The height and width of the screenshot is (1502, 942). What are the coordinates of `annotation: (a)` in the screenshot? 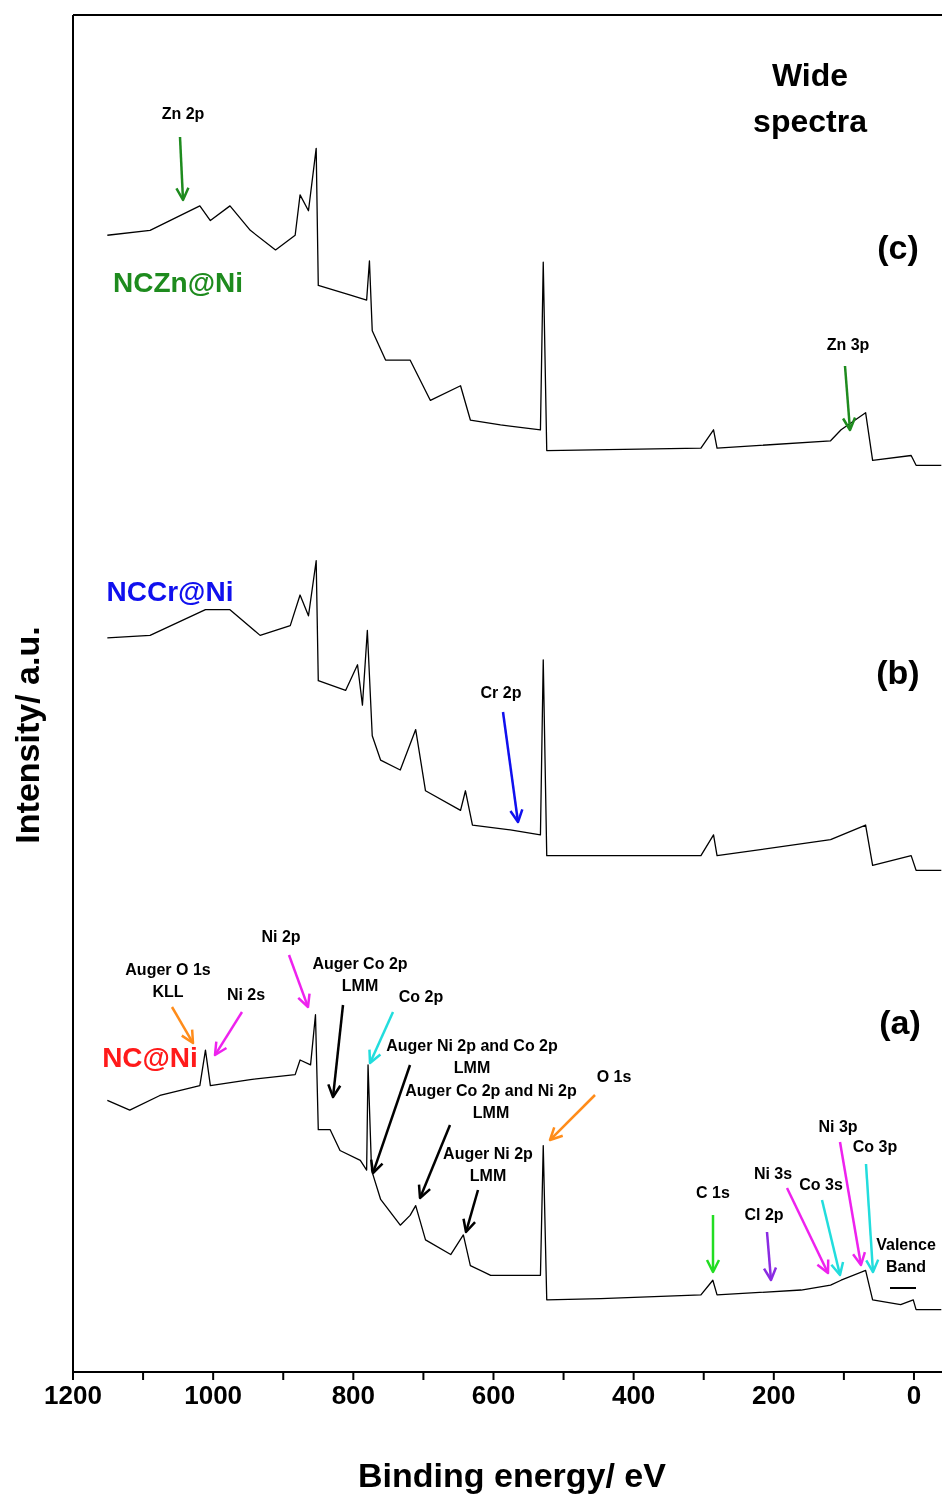 It's located at (900, 1021).